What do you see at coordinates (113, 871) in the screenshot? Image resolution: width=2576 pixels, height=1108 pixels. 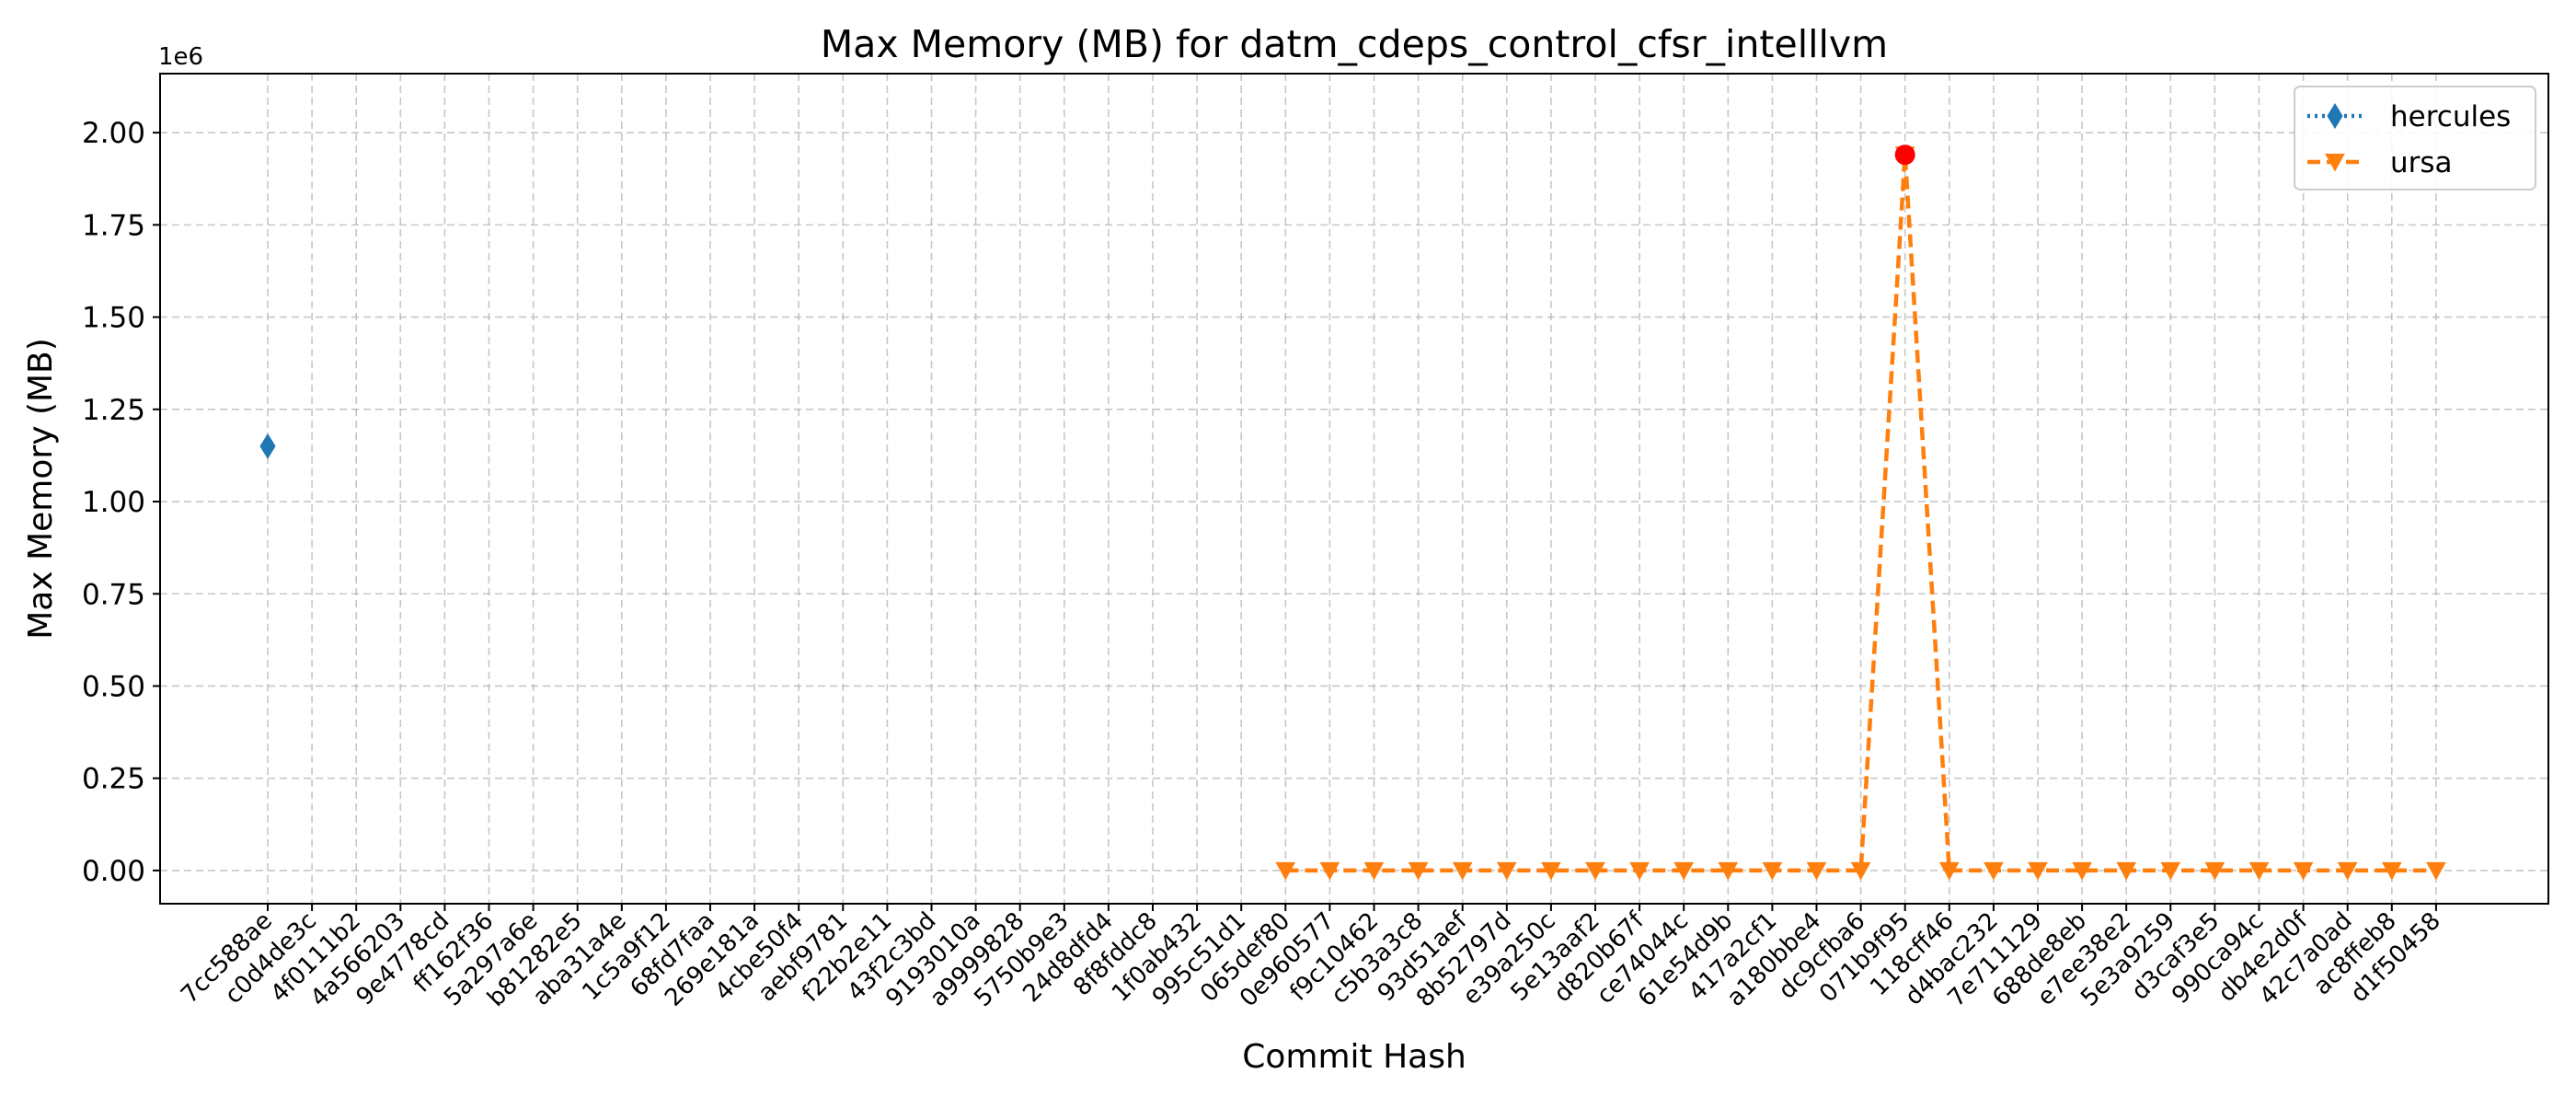 I see `y-tick-label: 0.00` at bounding box center [113, 871].